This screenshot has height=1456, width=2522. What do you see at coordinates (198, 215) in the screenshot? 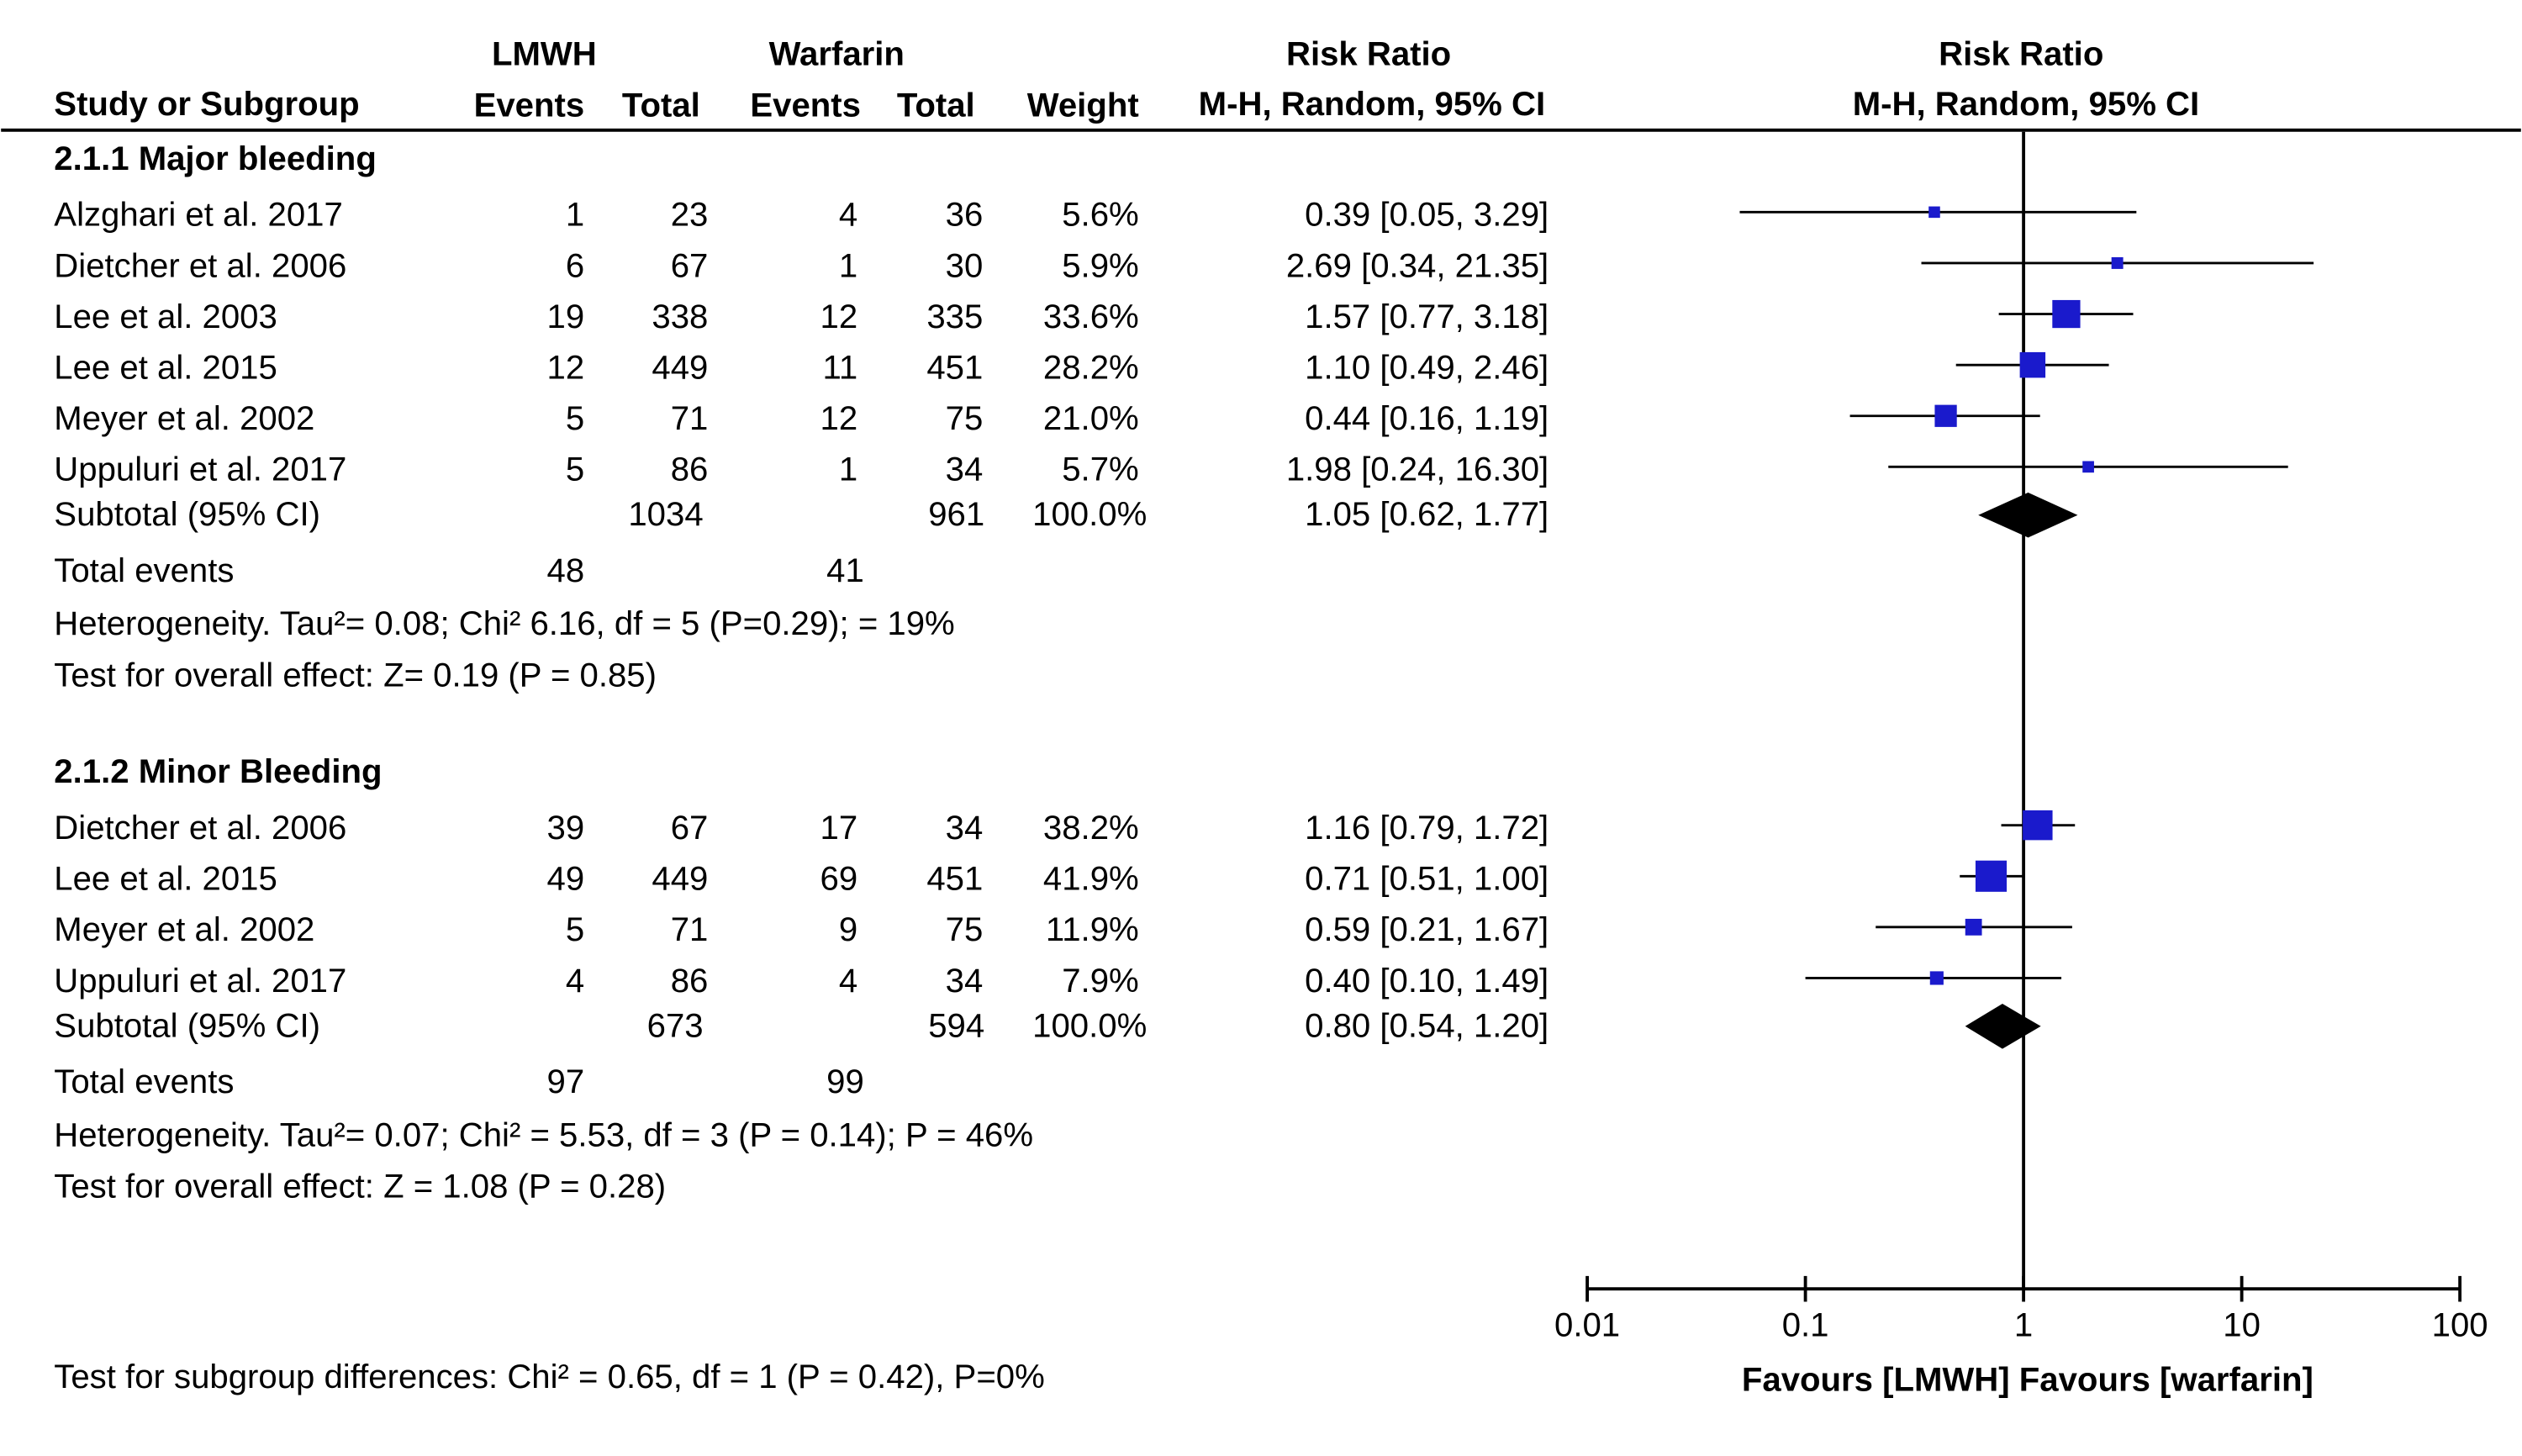
I see `study-name: Alzghari et al. 2017` at bounding box center [198, 215].